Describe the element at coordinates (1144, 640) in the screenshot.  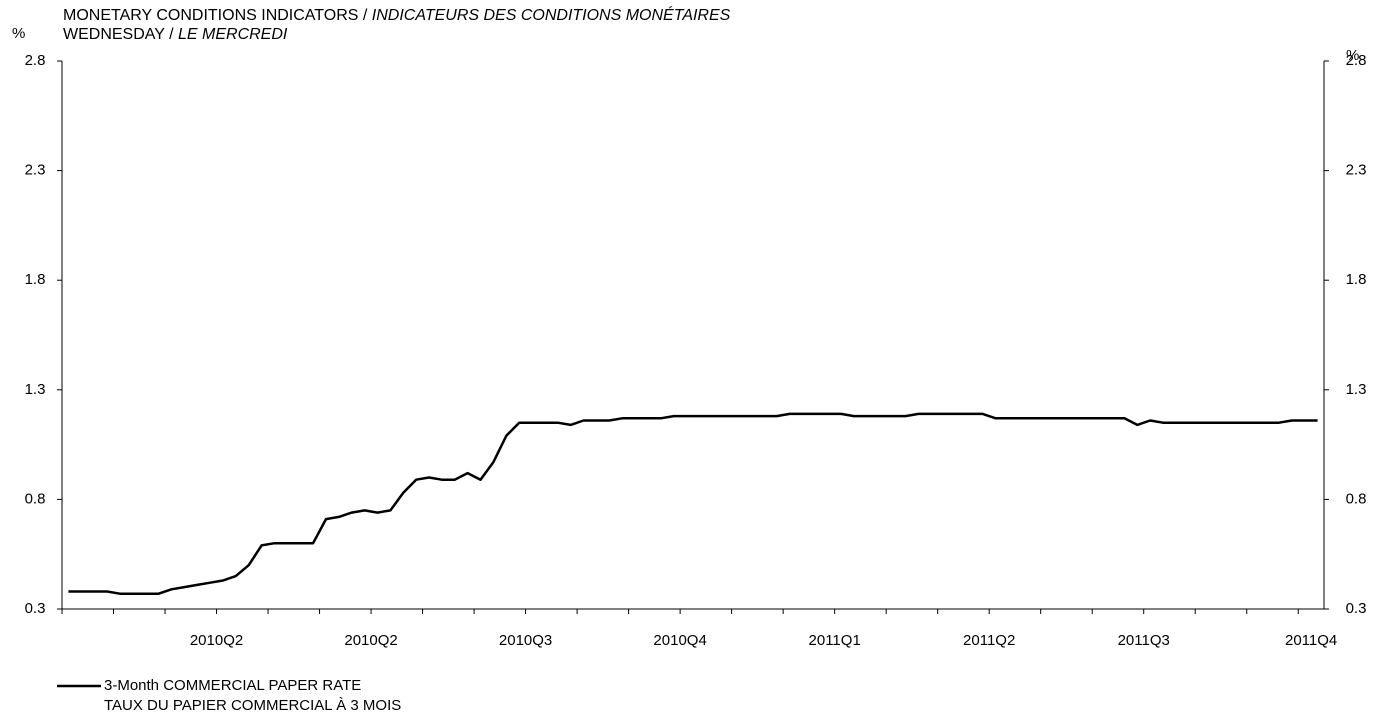
I see `x-tick-label: 2011Q3` at that location.